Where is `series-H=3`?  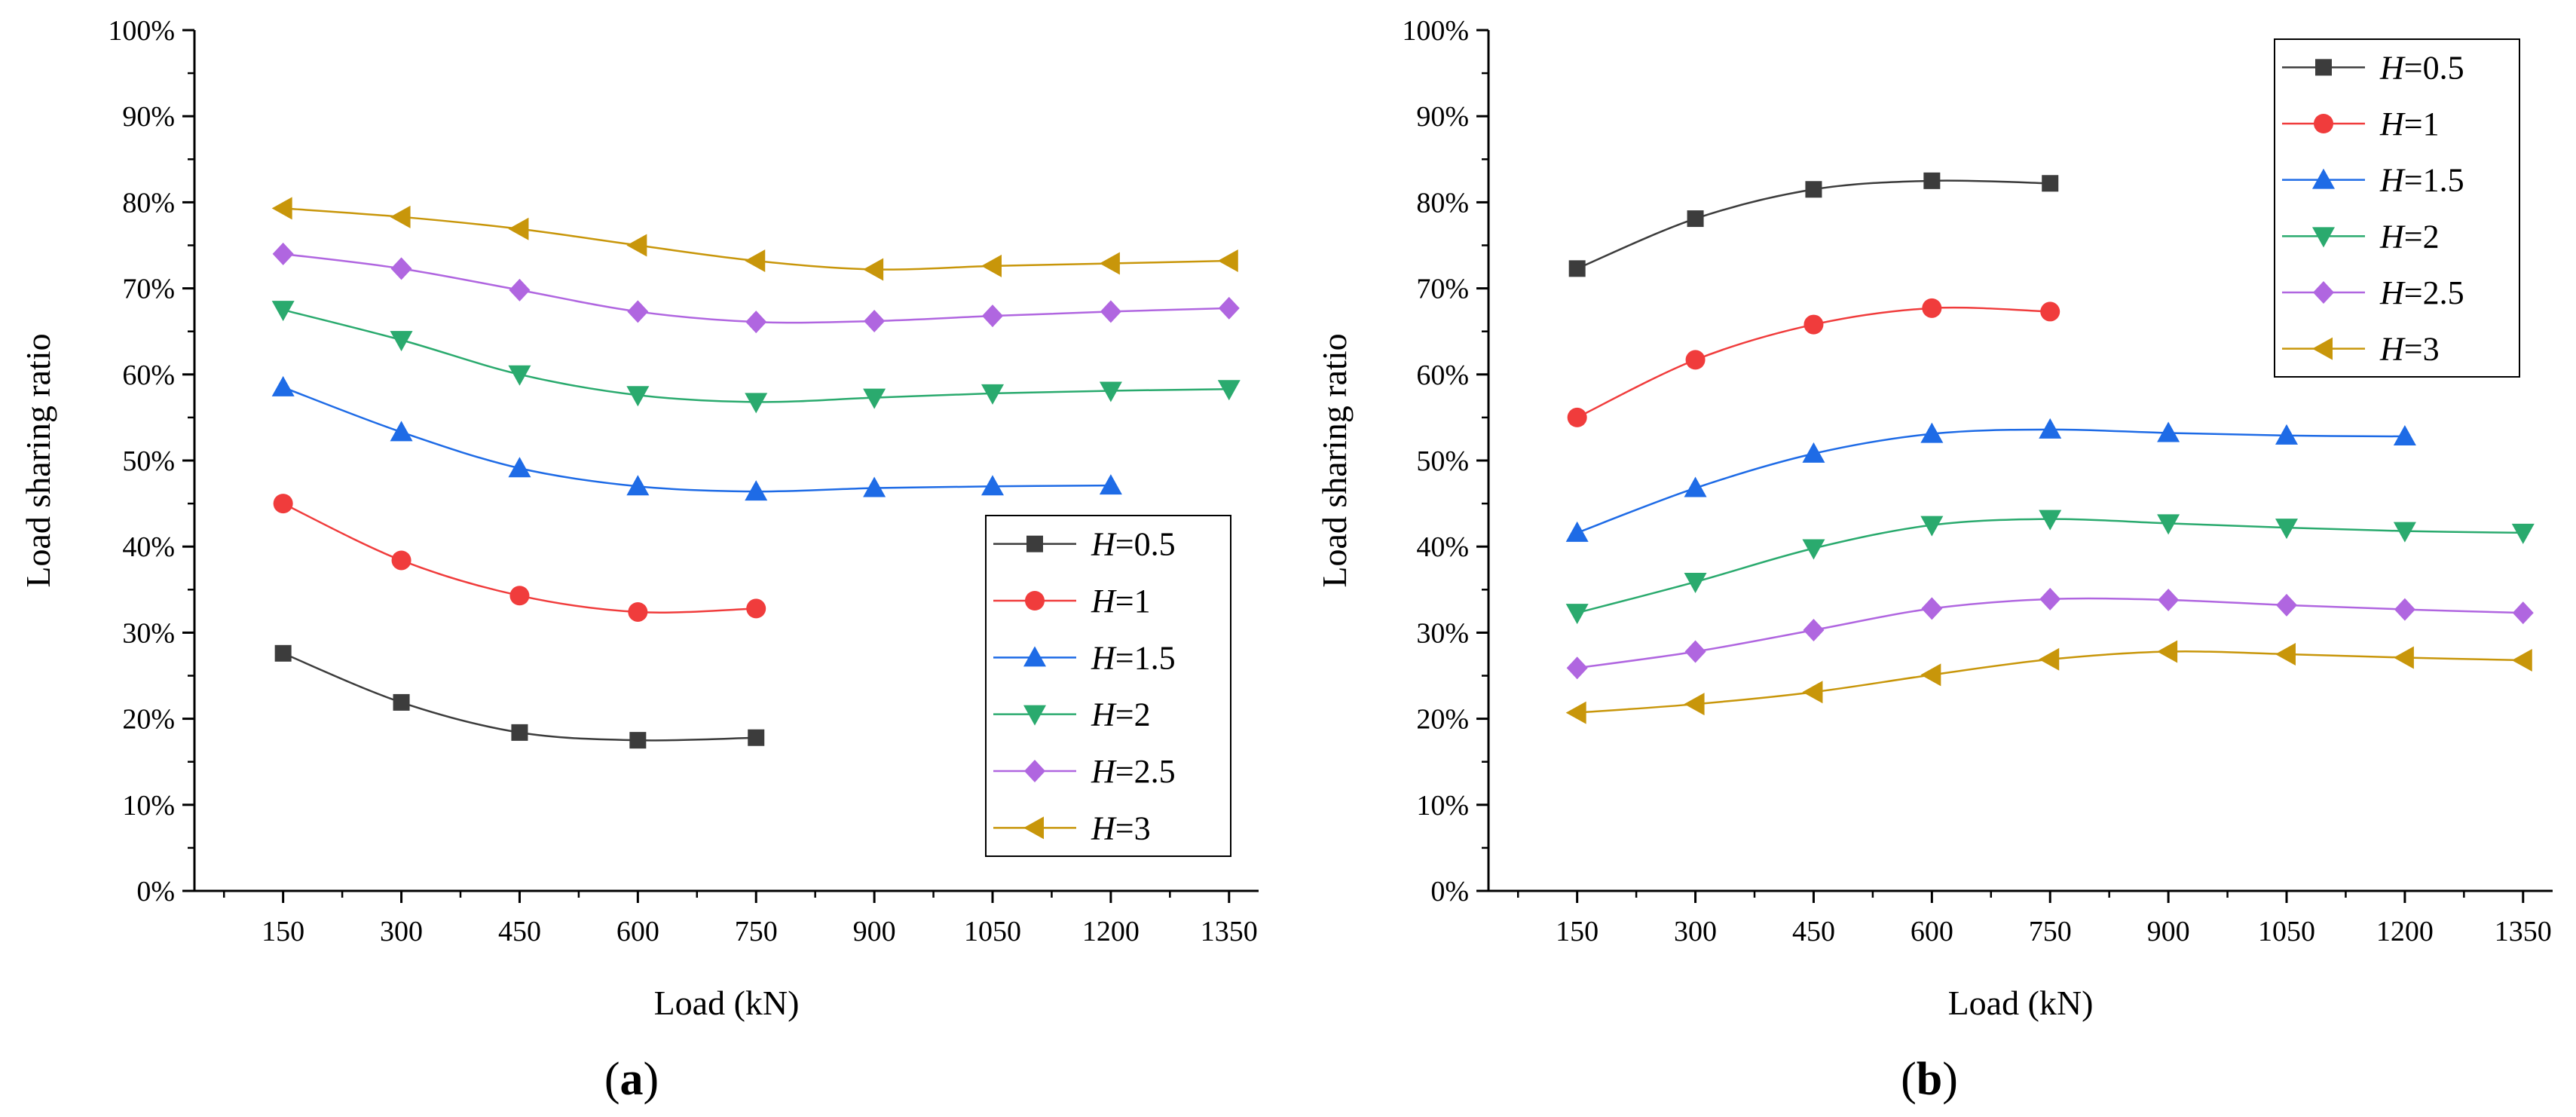
series-H=3 is located at coordinates (754, 239).